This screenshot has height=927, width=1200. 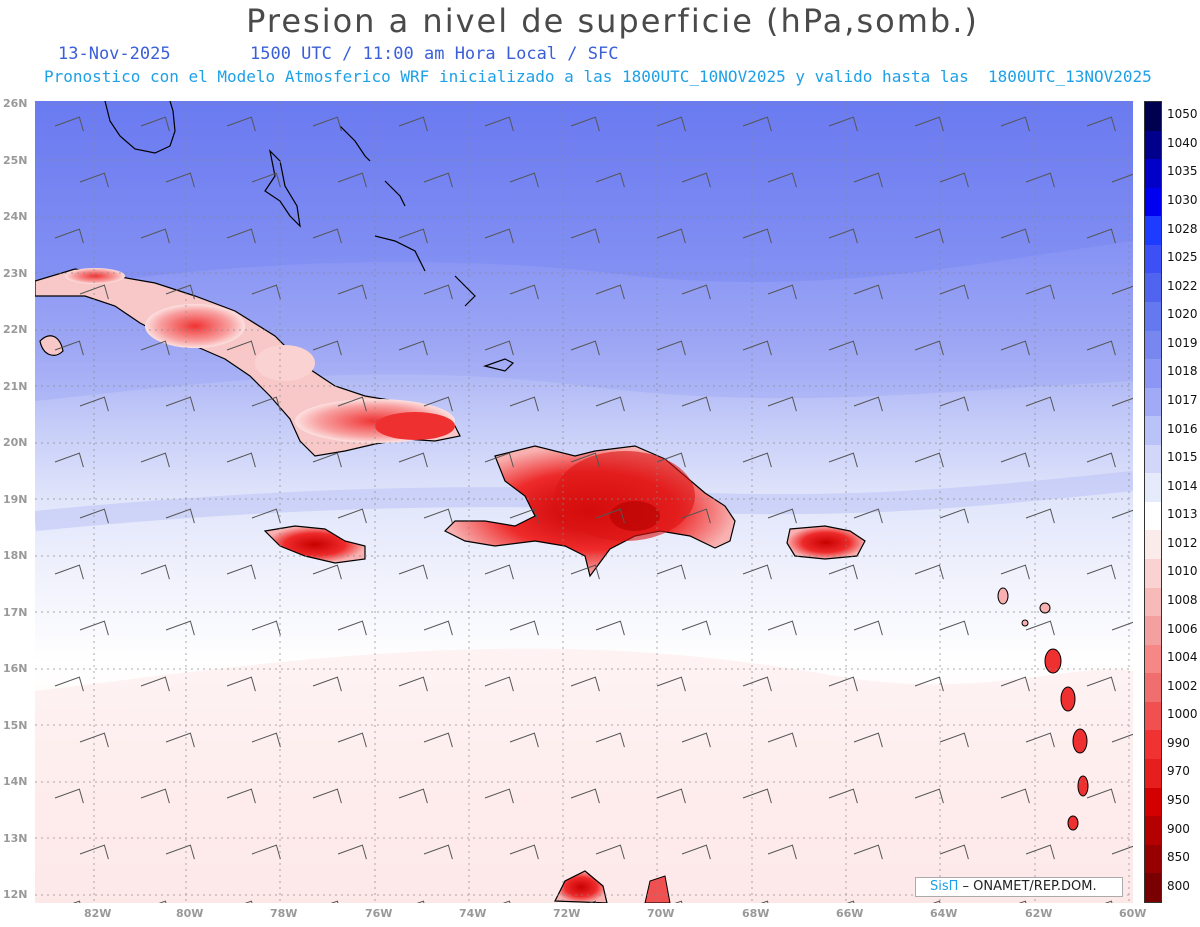 I want to click on colorbar-label: 800, so click(x=1178, y=885).